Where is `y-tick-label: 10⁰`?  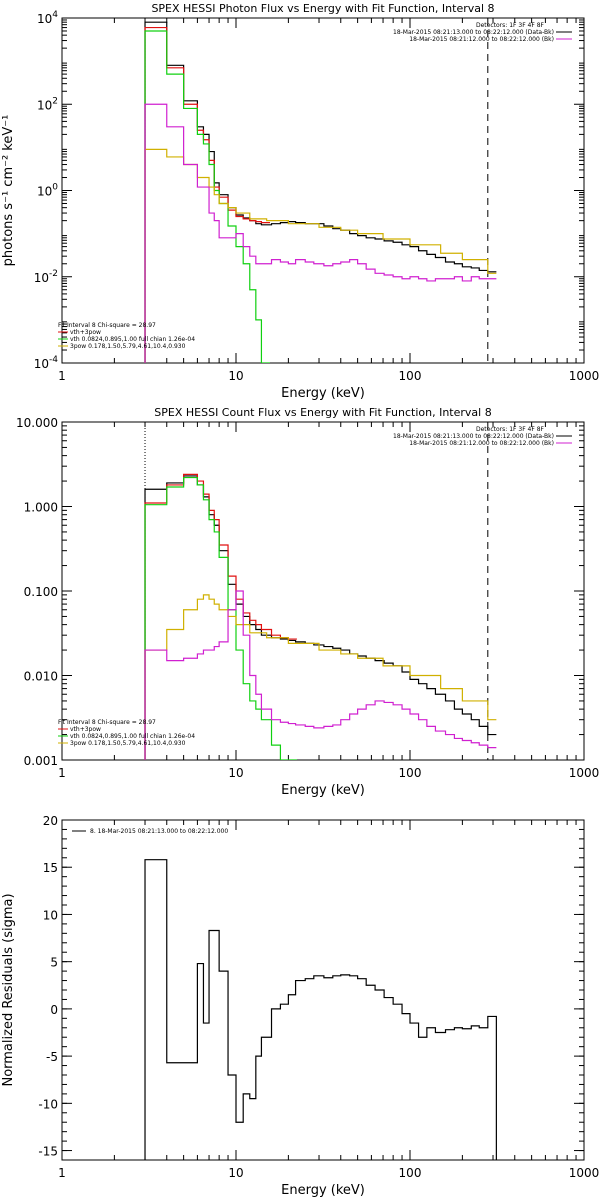 y-tick-label: 10⁰ is located at coordinates (47, 191).